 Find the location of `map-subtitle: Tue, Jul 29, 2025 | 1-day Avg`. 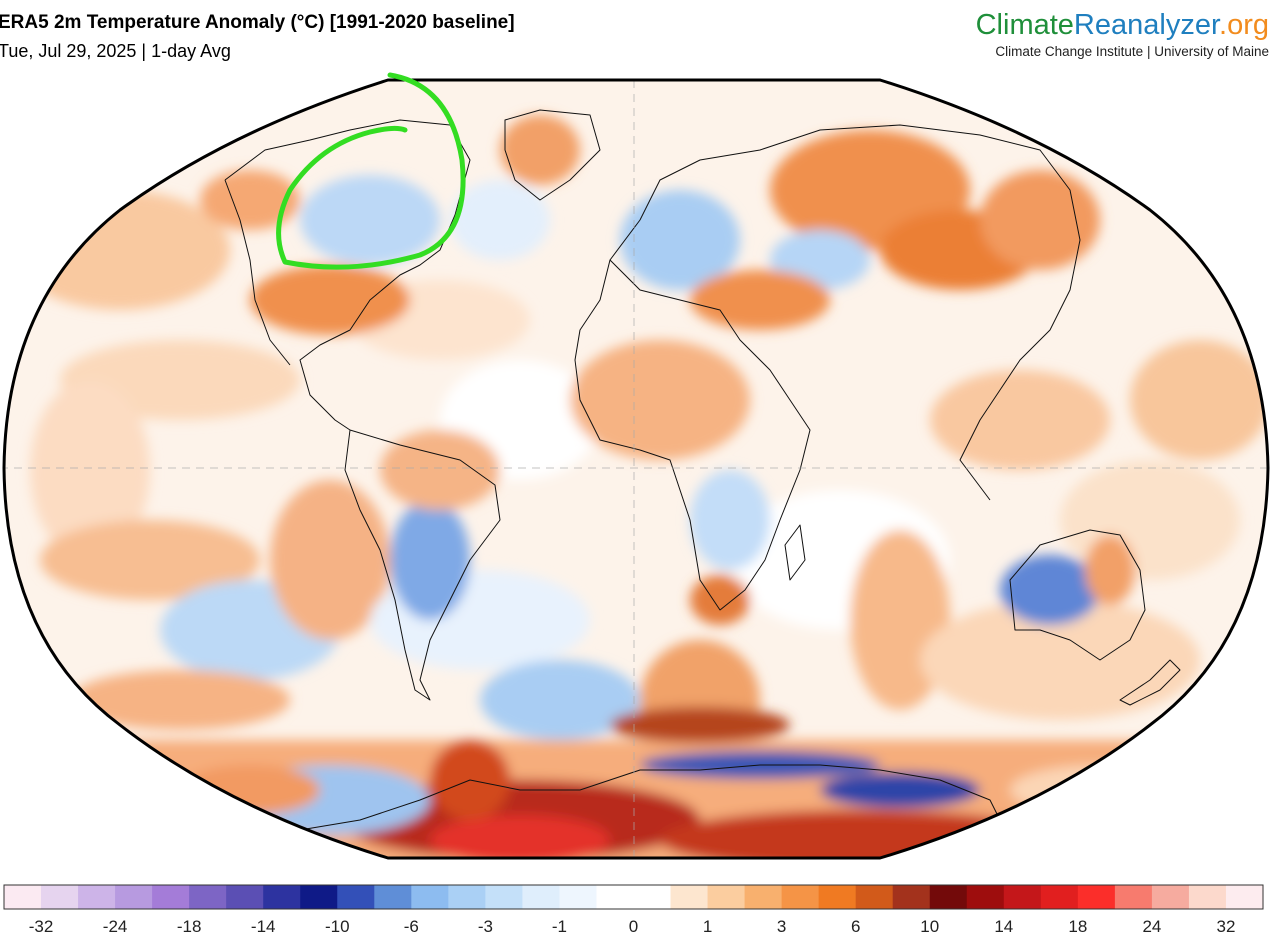

map-subtitle: Tue, Jul 29, 2025 | 1-day Avg is located at coordinates (115, 51).